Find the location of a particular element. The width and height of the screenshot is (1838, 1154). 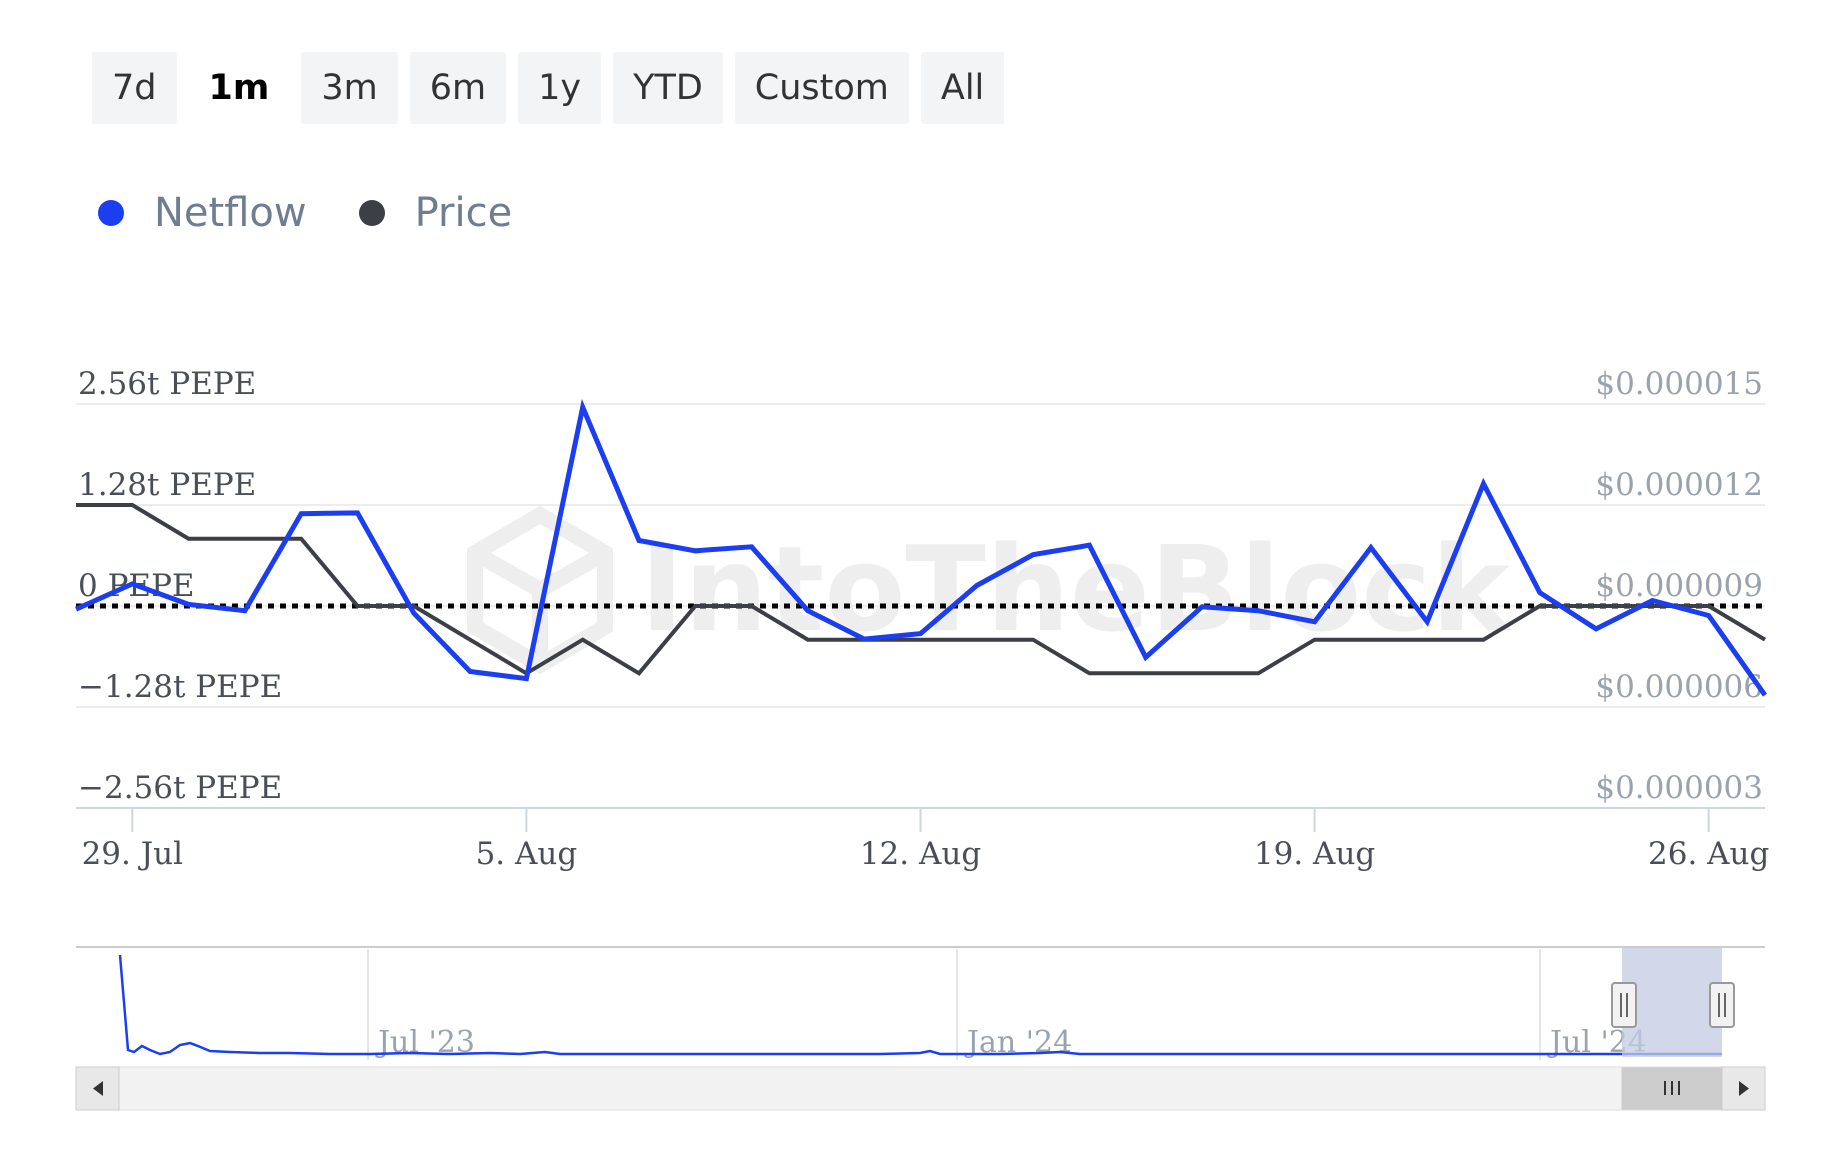

arrow-right-icon is located at coordinates (1744, 1088).